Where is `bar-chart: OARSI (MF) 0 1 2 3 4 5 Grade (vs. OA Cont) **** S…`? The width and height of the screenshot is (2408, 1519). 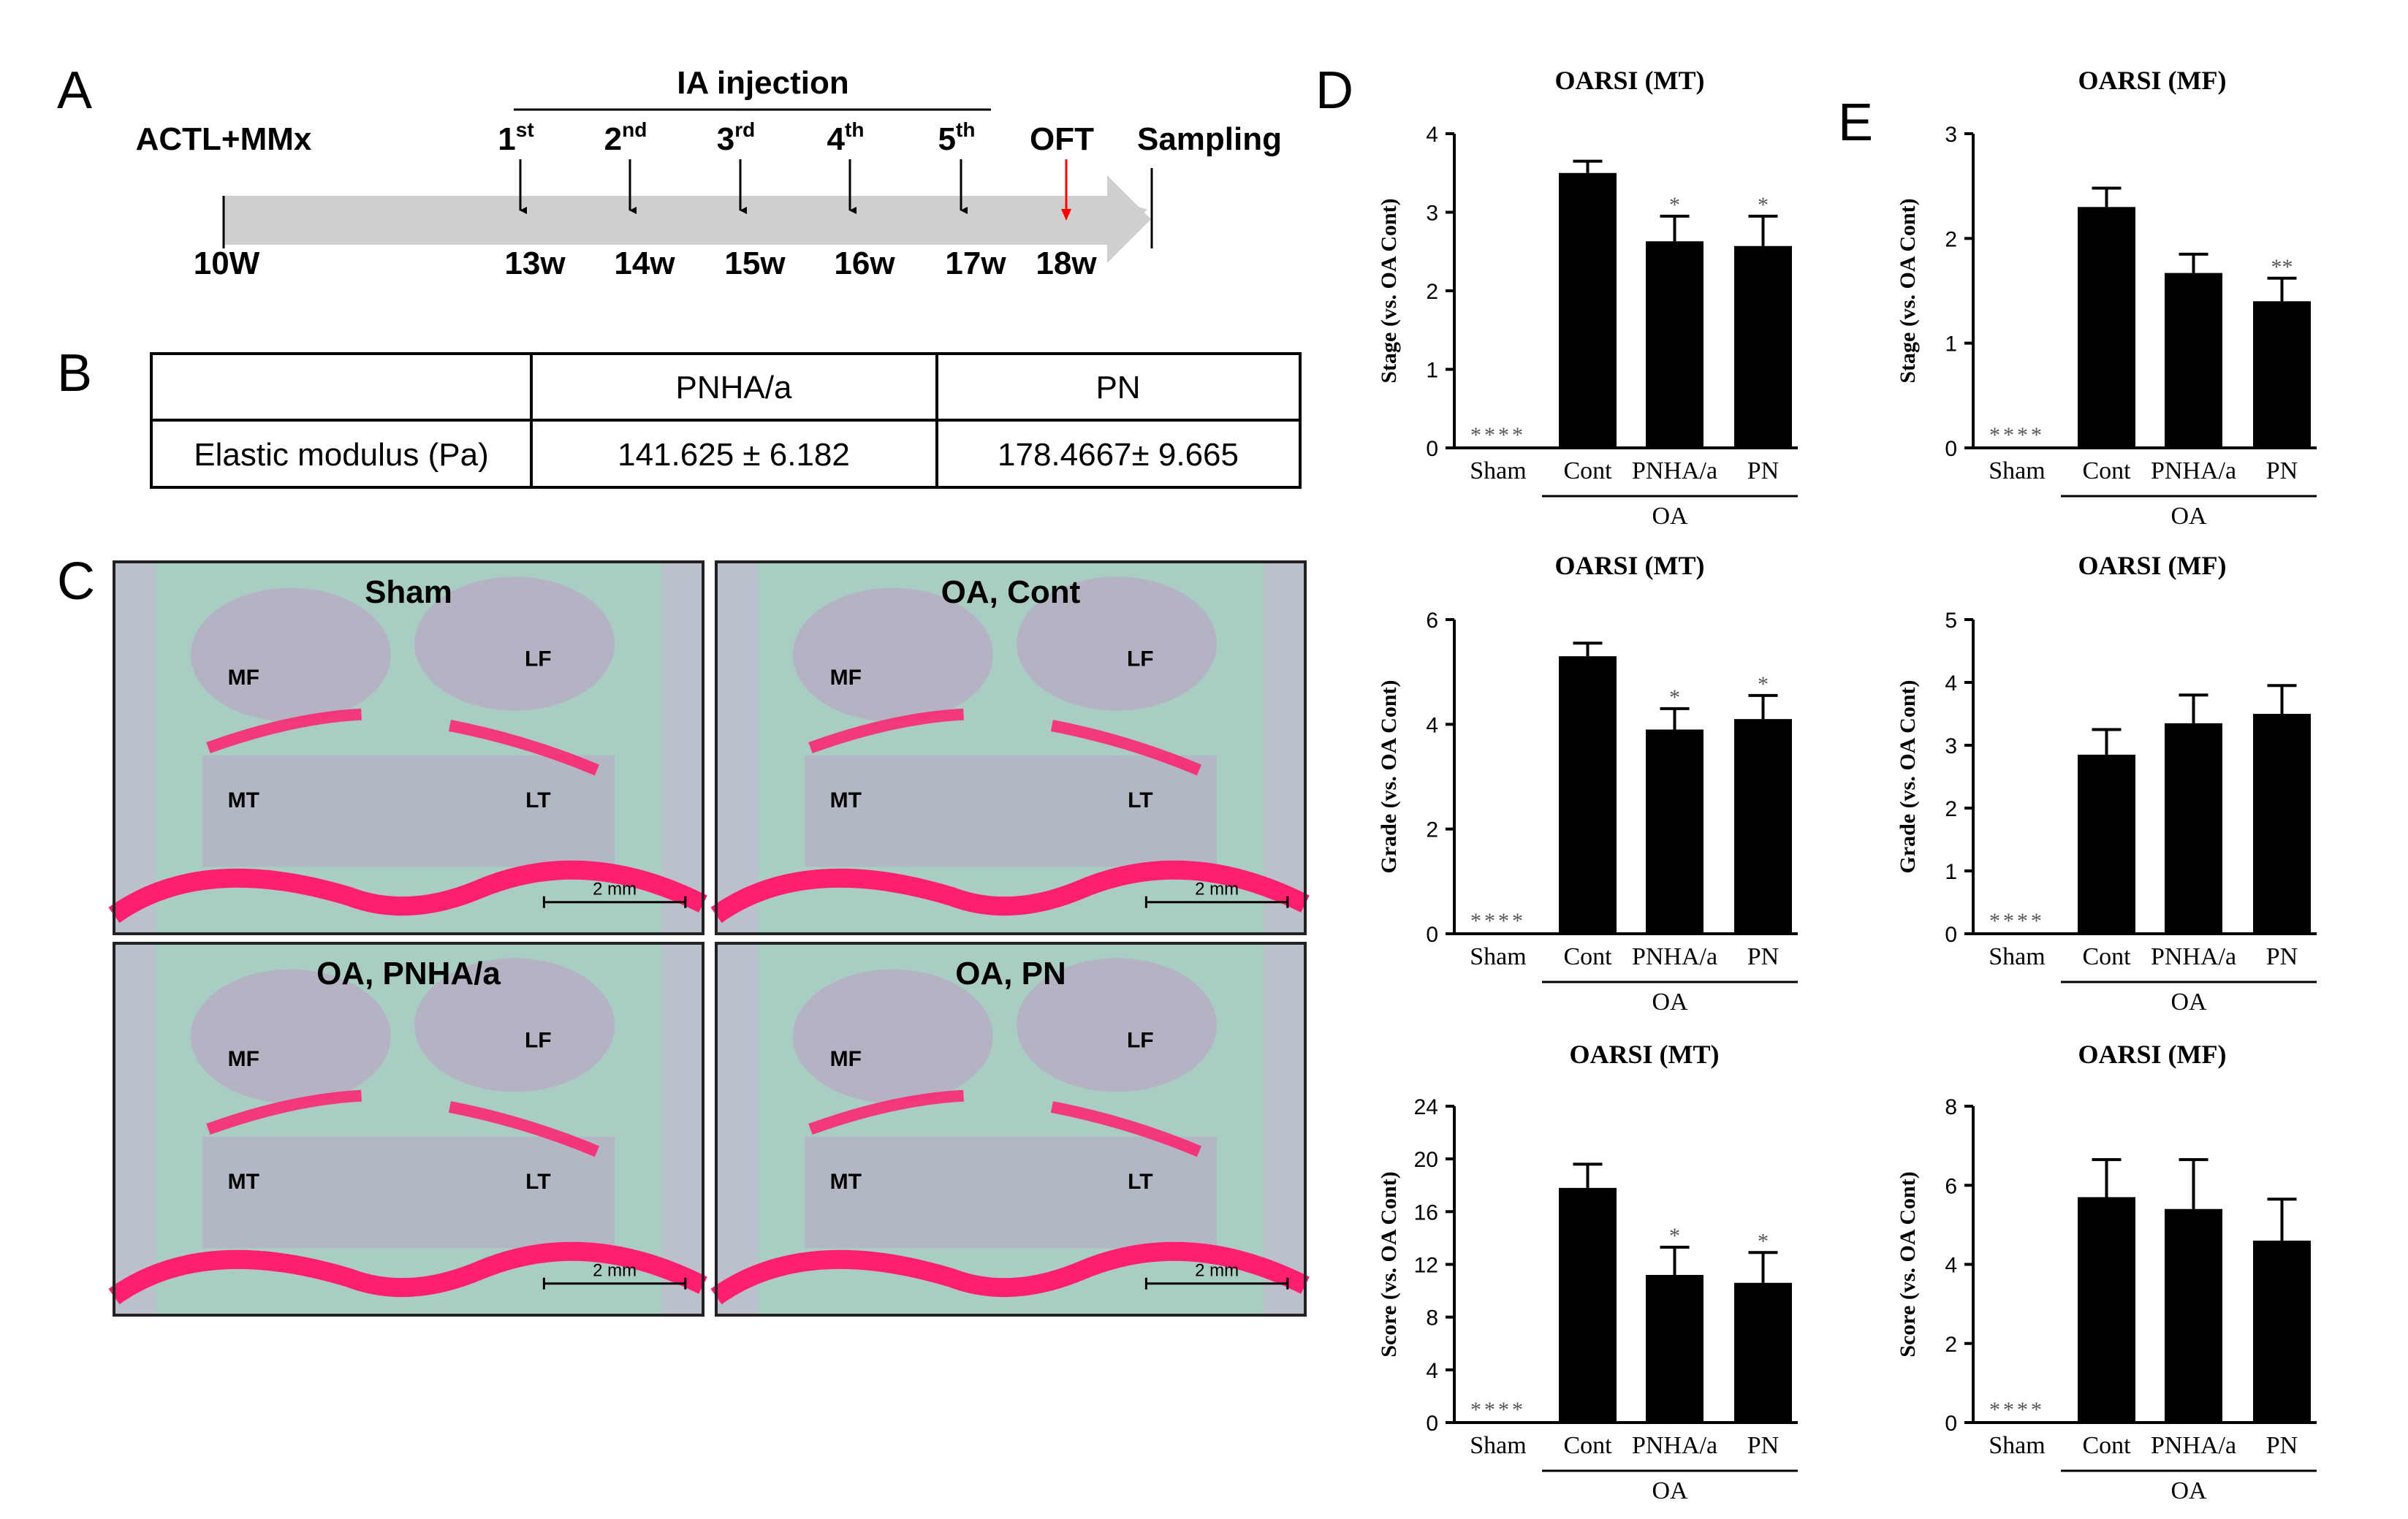 bar-chart: OARSI (MF) 0 1 2 3 4 5 Grade (vs. OA Cont) **** S… is located at coordinates (2106, 783).